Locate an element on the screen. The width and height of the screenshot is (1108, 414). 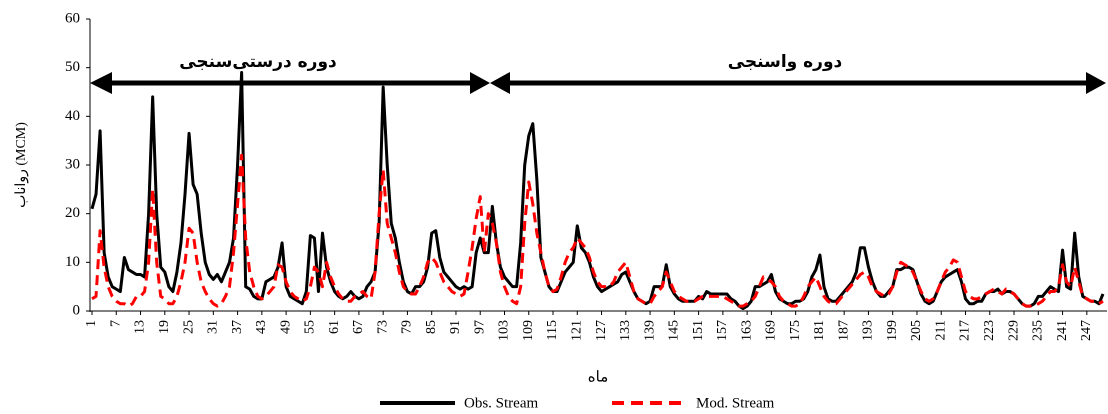
x-tick-label: 19 is located at coordinates (164, 327).